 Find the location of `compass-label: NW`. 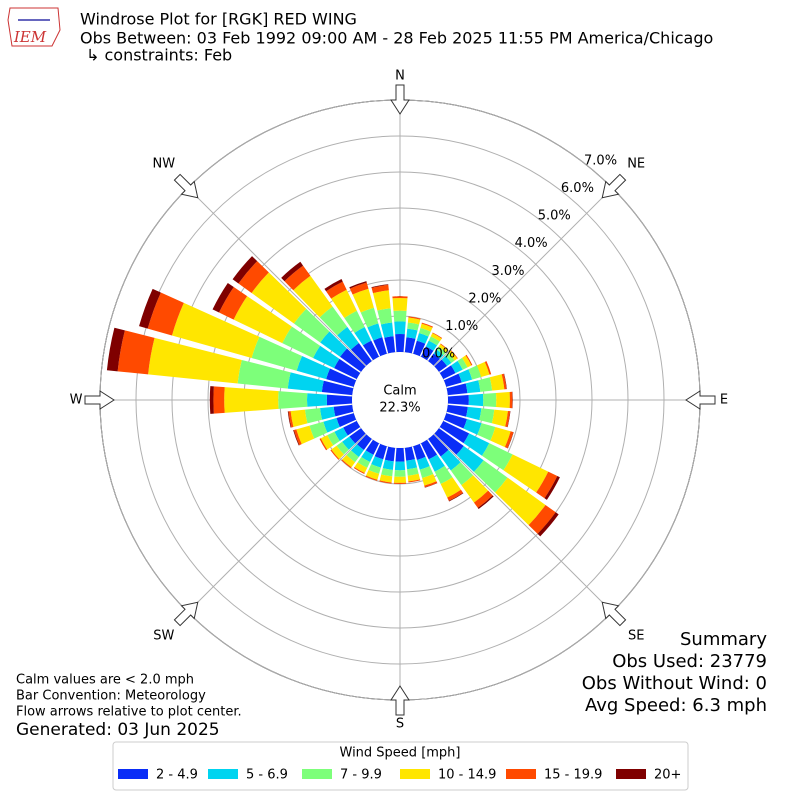

compass-label: NW is located at coordinates (164, 163).